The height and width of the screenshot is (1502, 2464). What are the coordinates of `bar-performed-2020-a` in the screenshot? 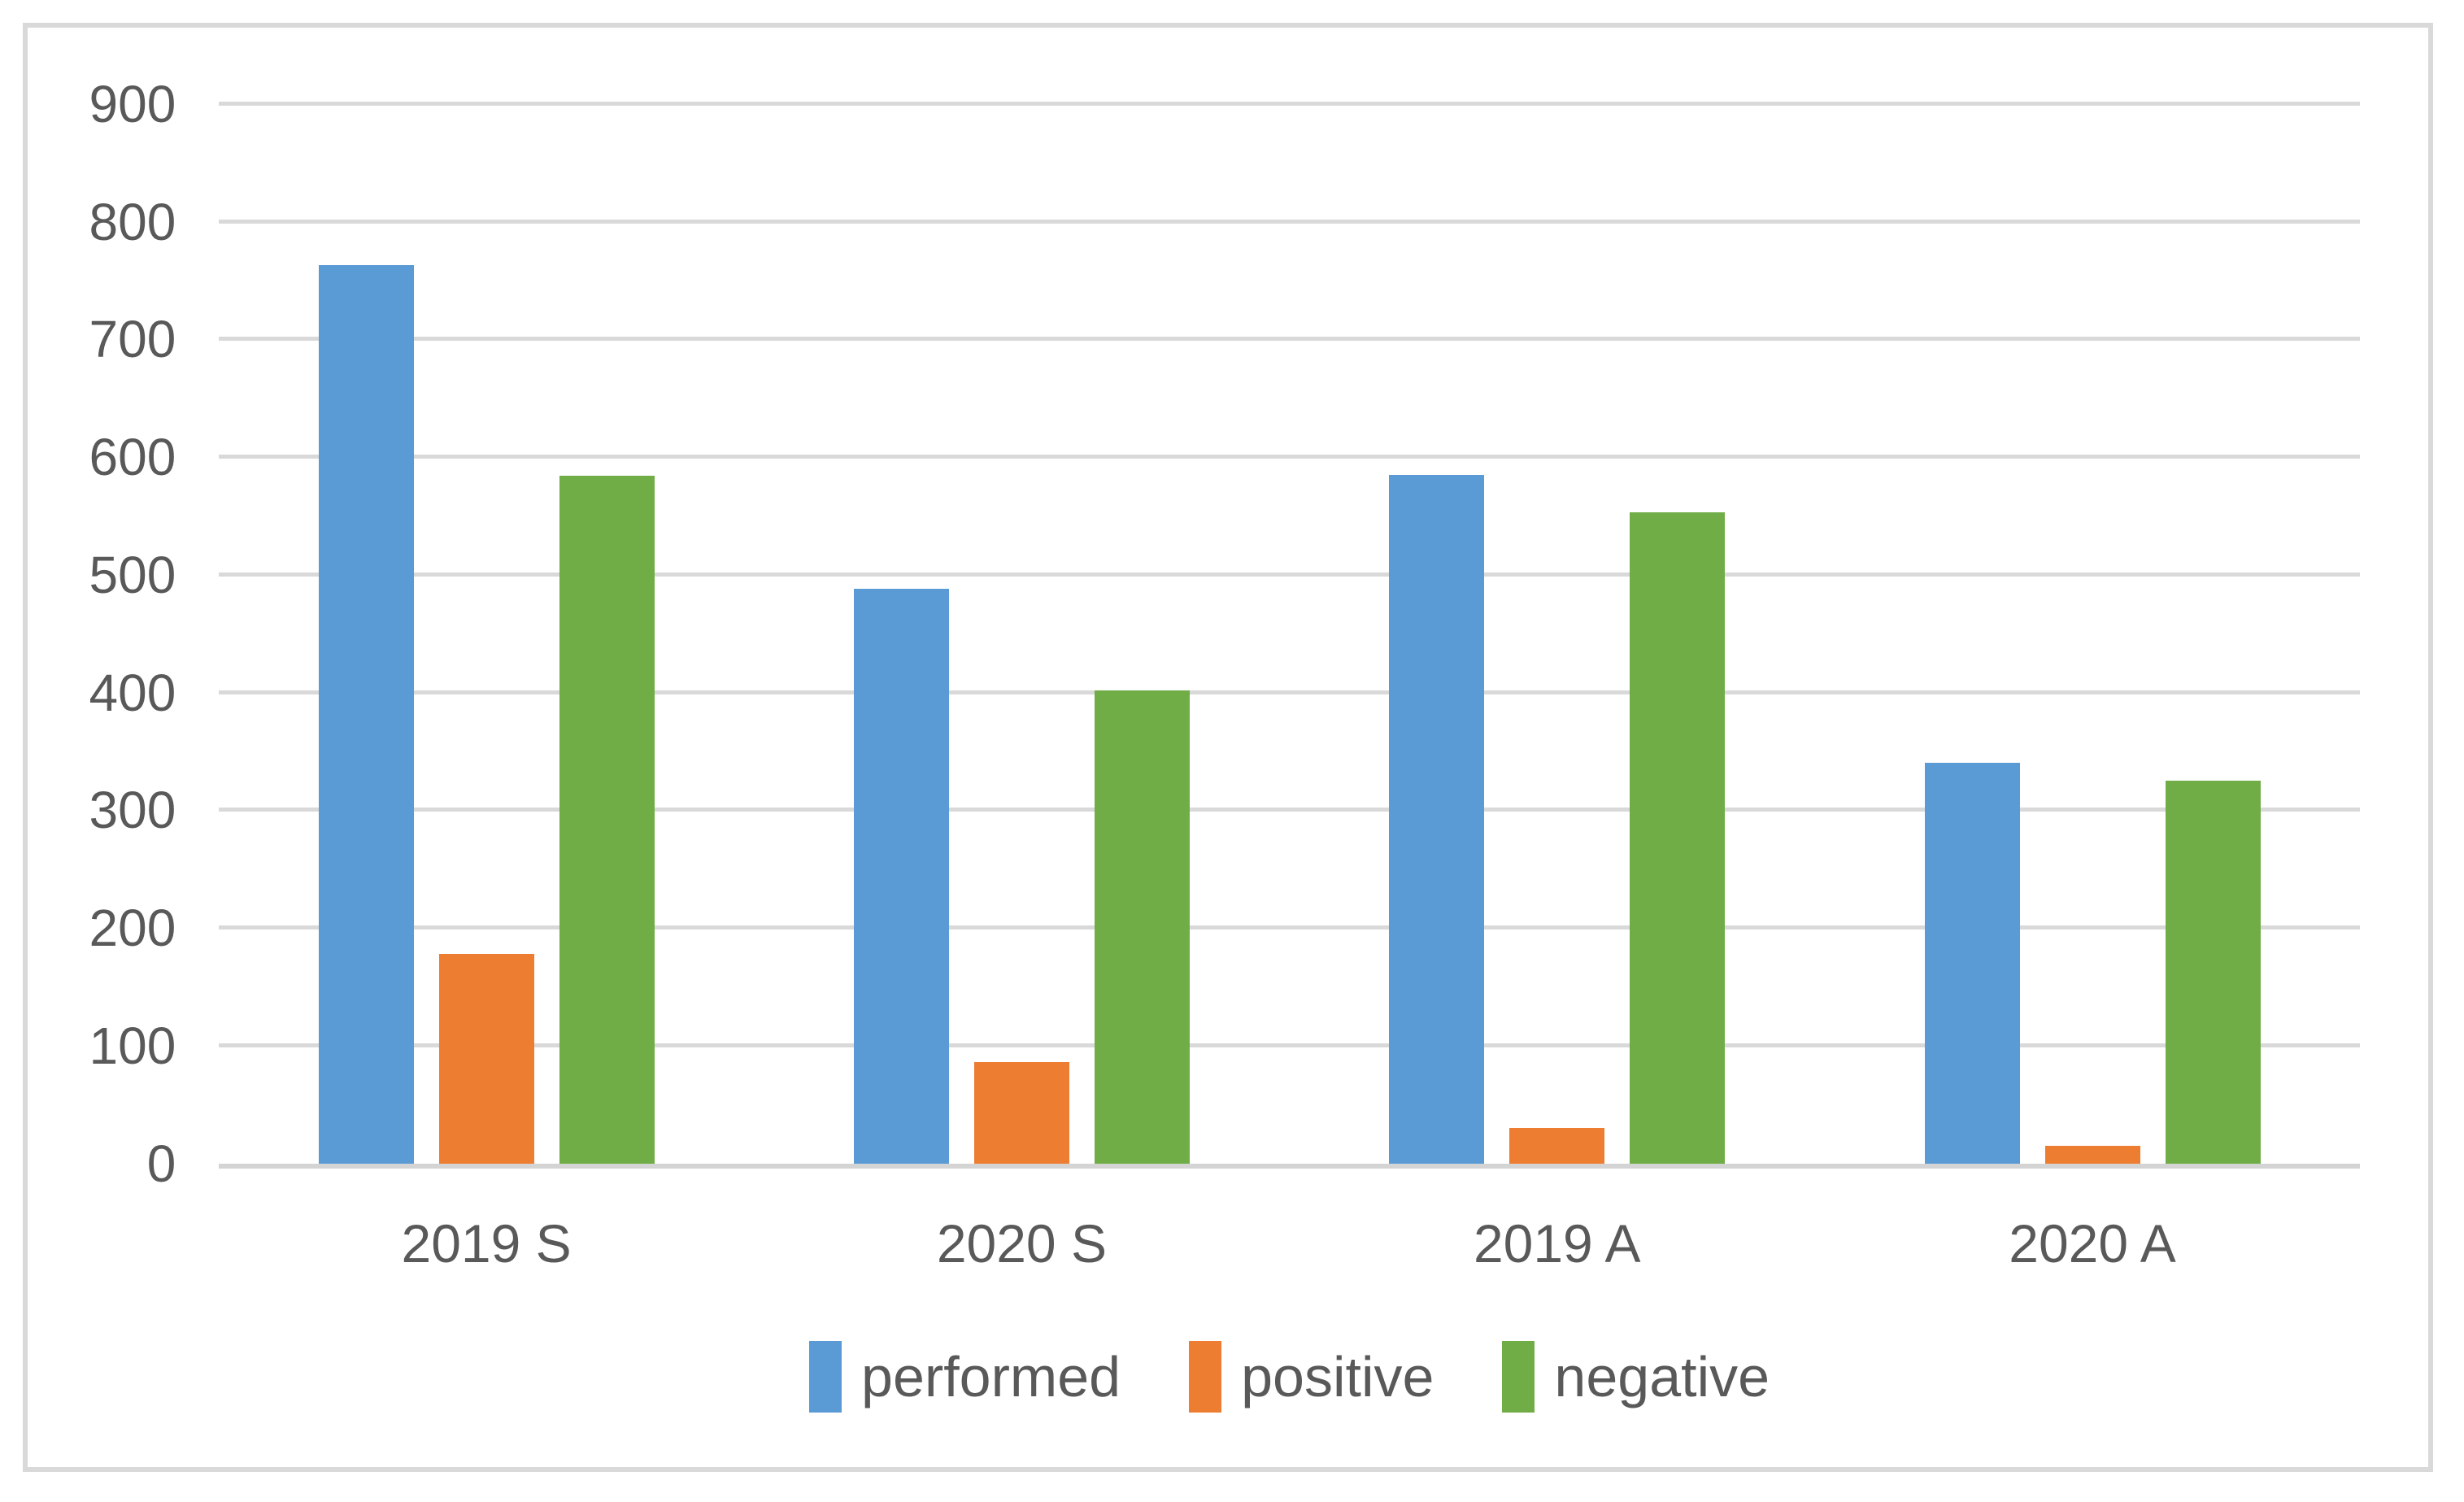 It's located at (1972, 963).